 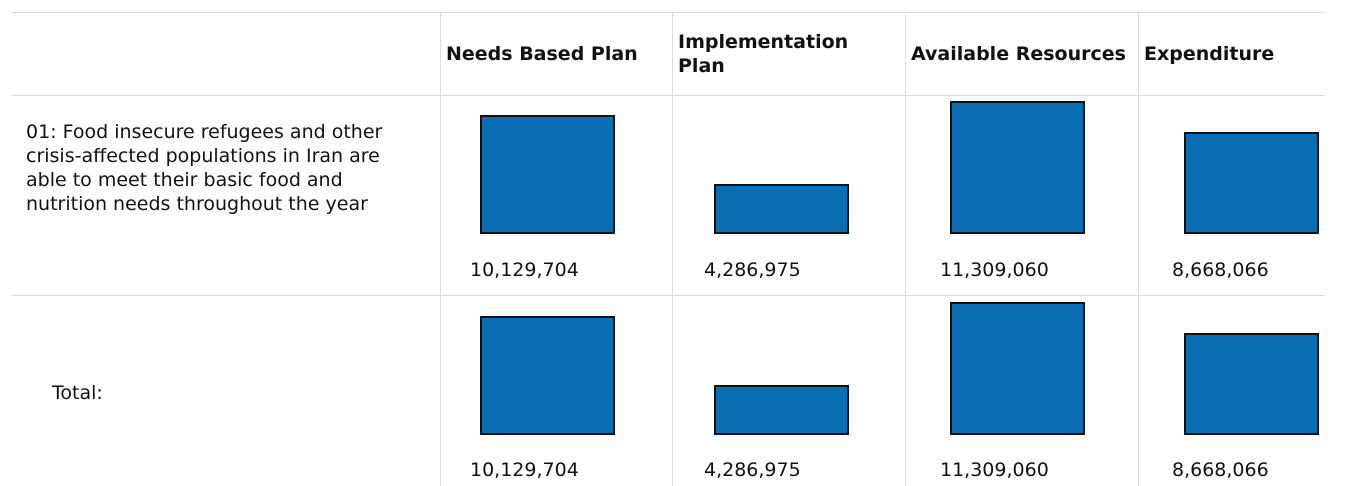 I want to click on column-header: Needs Based Plan, so click(x=542, y=54).